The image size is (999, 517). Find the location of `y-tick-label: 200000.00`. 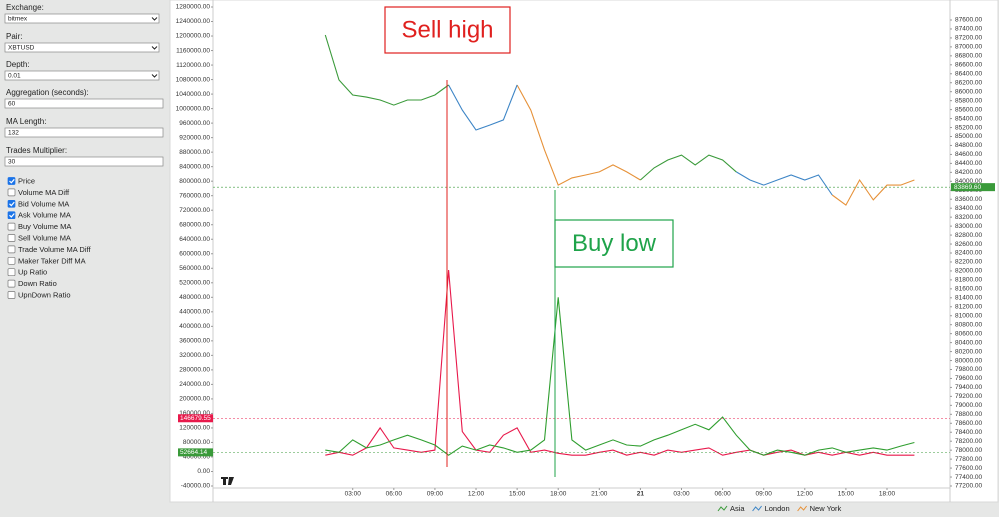

y-tick-label: 200000.00 is located at coordinates (194, 399).